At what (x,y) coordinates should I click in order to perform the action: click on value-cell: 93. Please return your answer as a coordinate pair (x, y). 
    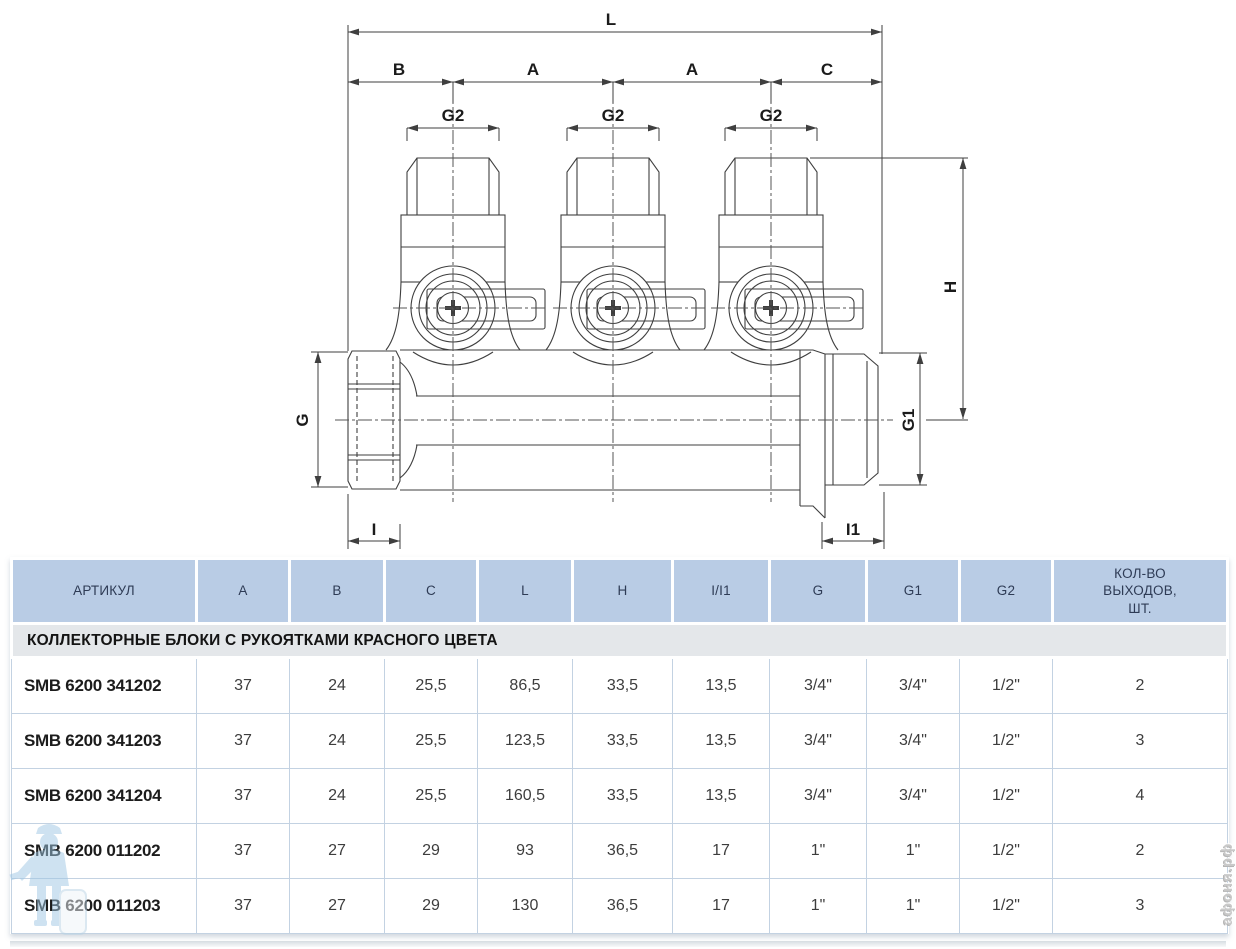
    Looking at the image, I should click on (525, 851).